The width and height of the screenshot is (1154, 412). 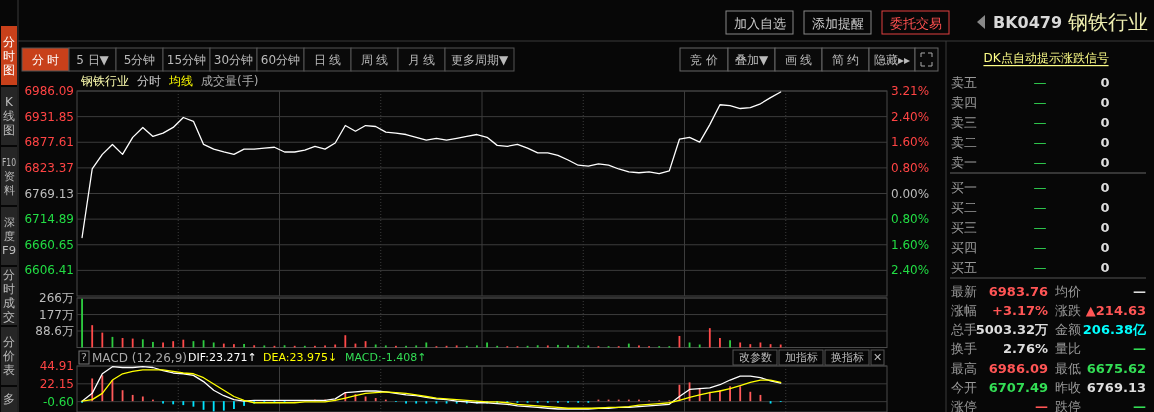 What do you see at coordinates (300, 357) in the screenshot?
I see `text: DEA:23.975↓` at bounding box center [300, 357].